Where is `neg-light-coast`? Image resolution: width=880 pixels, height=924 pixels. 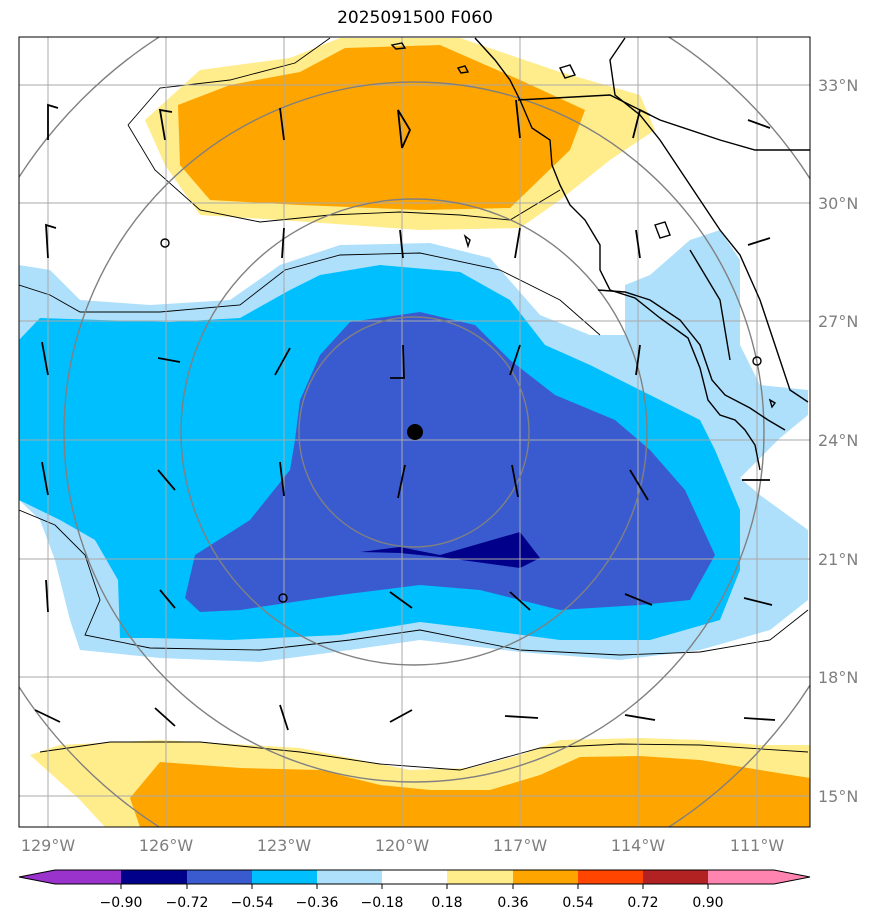
neg-light-coast is located at coordinates (707, 347).